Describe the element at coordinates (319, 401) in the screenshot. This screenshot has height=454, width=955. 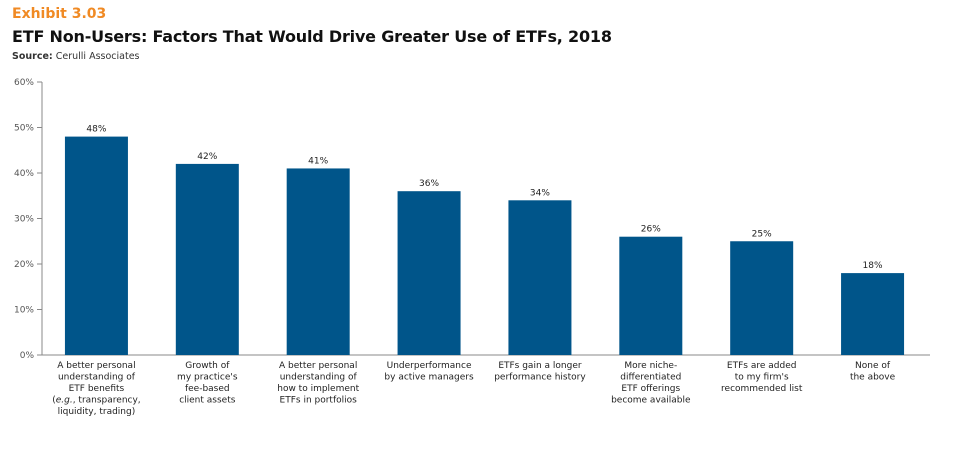
I see `x-category-label-line: ETFs in portfolios` at that location.